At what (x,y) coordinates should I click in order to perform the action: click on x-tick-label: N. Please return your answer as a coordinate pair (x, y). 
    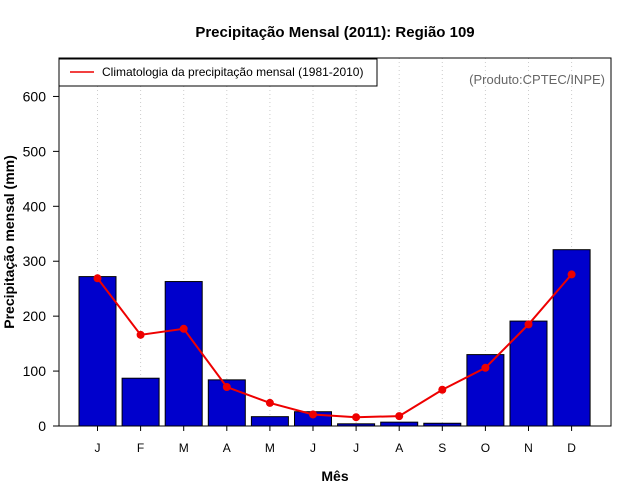
    Looking at the image, I should click on (528, 448).